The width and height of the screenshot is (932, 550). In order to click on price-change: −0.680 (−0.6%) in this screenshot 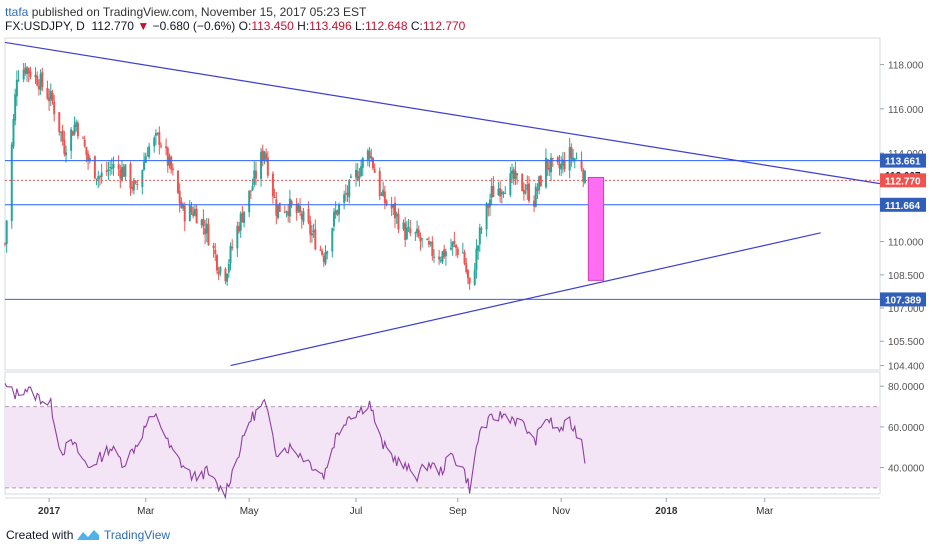, I will do `click(194, 26)`.